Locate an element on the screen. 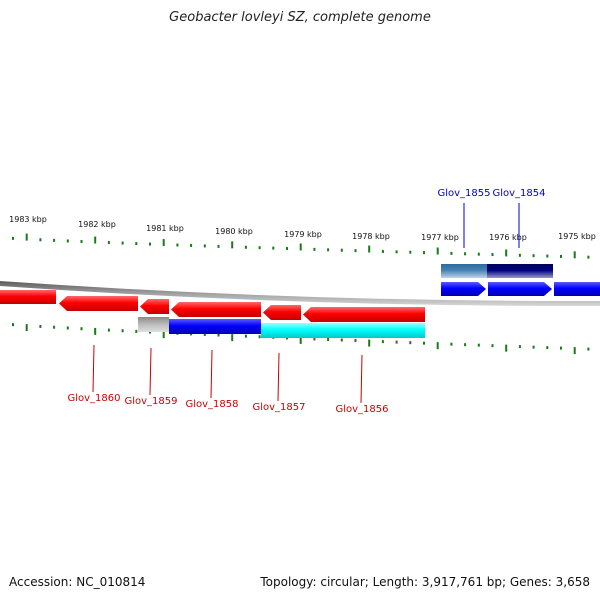 The image size is (600, 600). tick-label: 1983 kbp is located at coordinates (28, 219).